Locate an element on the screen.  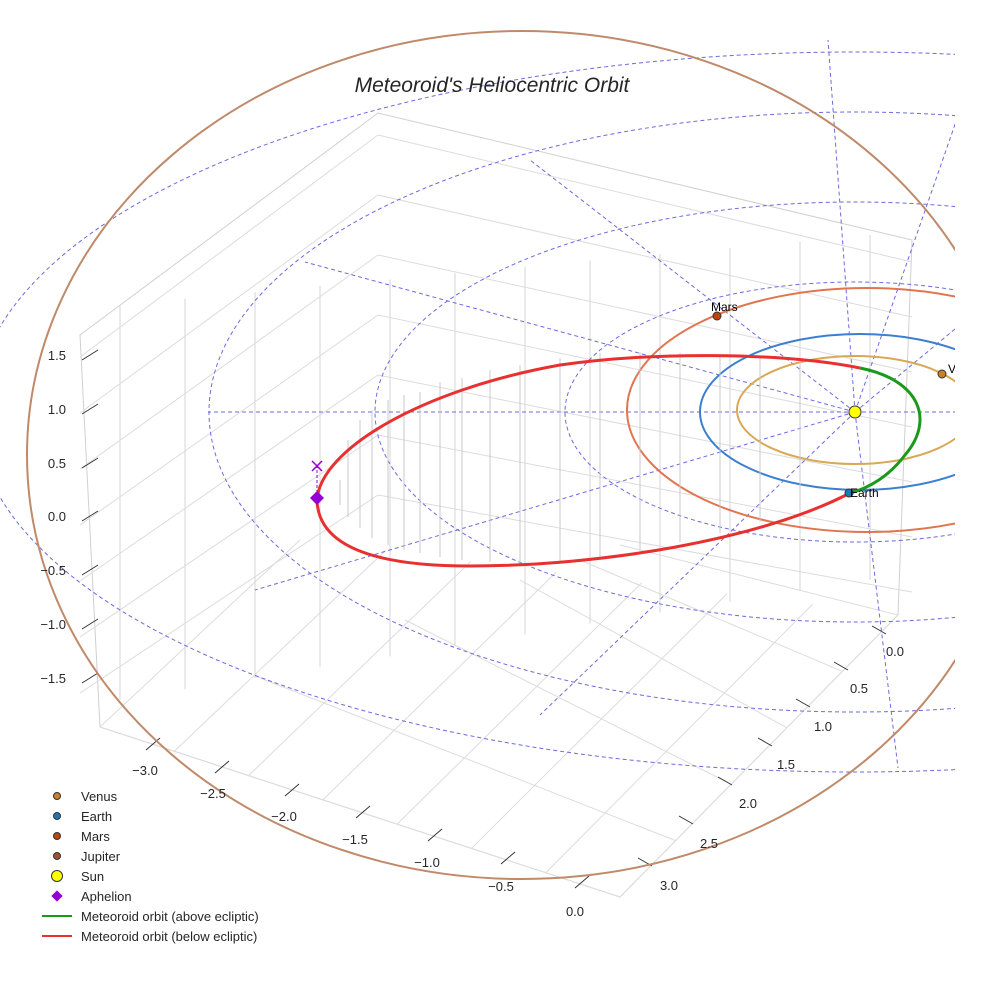
x-tick-label: −1.5 is located at coordinates (355, 839).